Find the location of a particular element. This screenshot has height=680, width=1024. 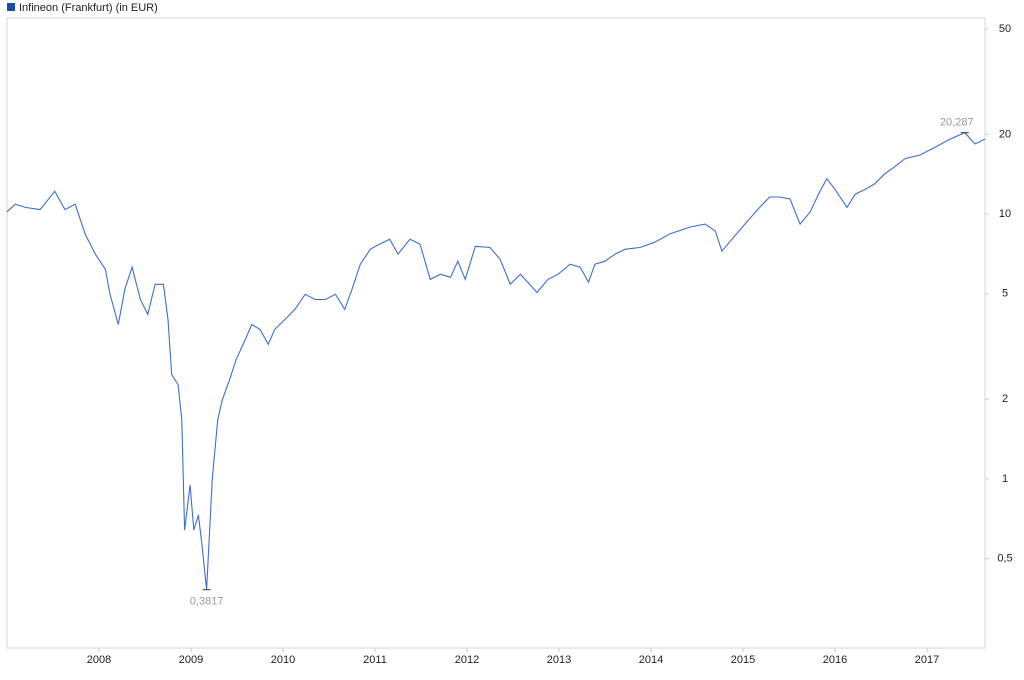

y-tick-label: 2 is located at coordinates (1005, 399).